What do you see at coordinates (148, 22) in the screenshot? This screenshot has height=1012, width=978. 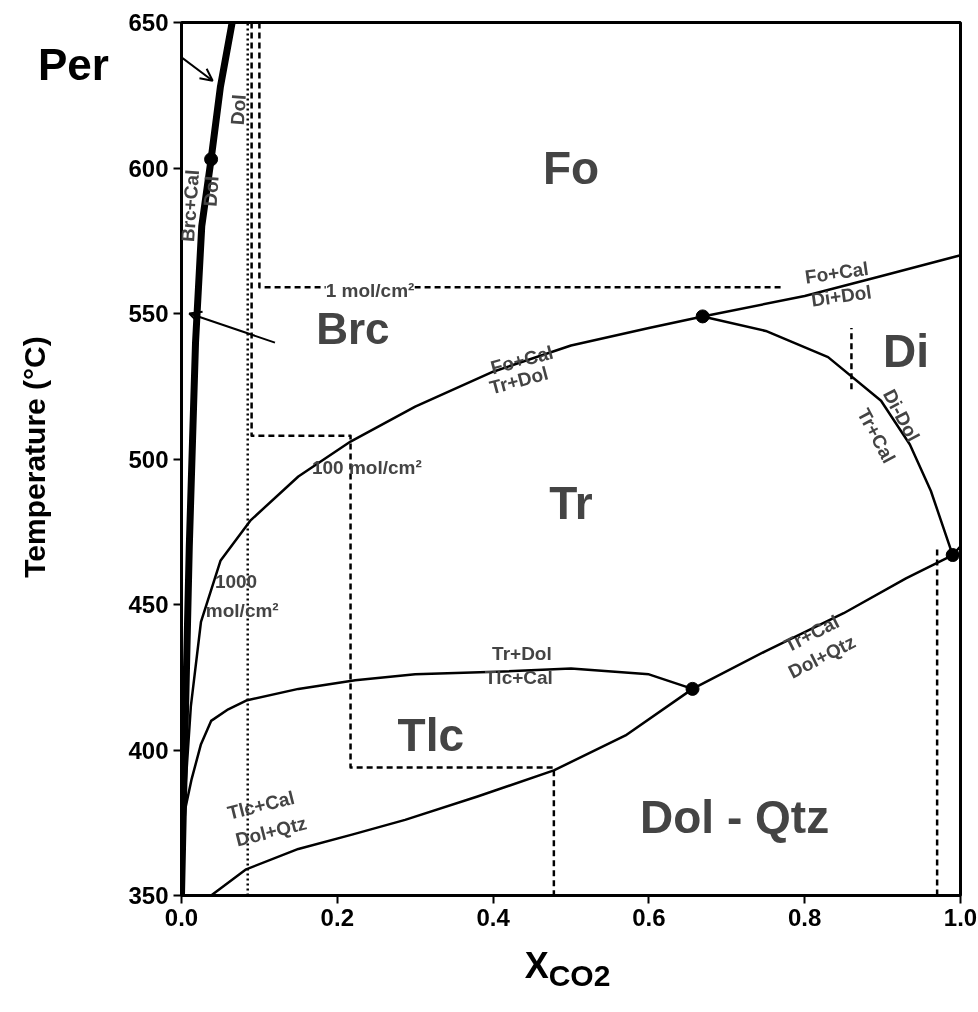 I see `y-tick-label: 650` at bounding box center [148, 22].